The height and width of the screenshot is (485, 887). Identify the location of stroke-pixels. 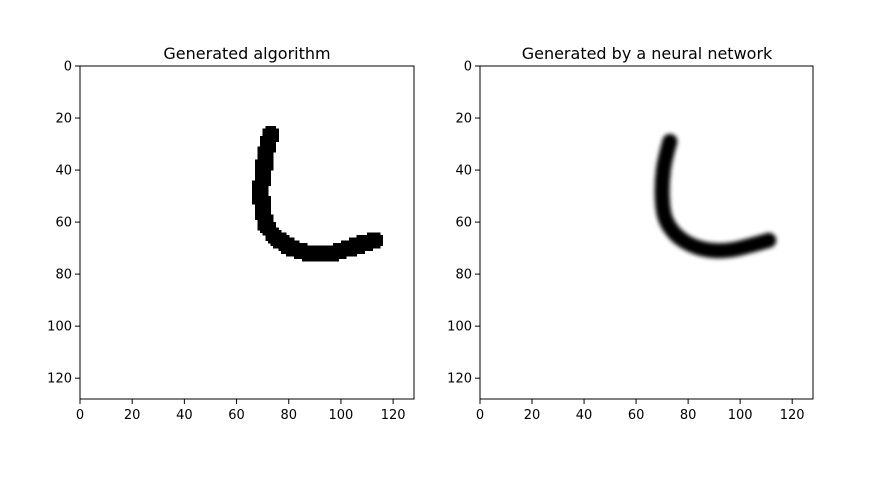
(318, 193).